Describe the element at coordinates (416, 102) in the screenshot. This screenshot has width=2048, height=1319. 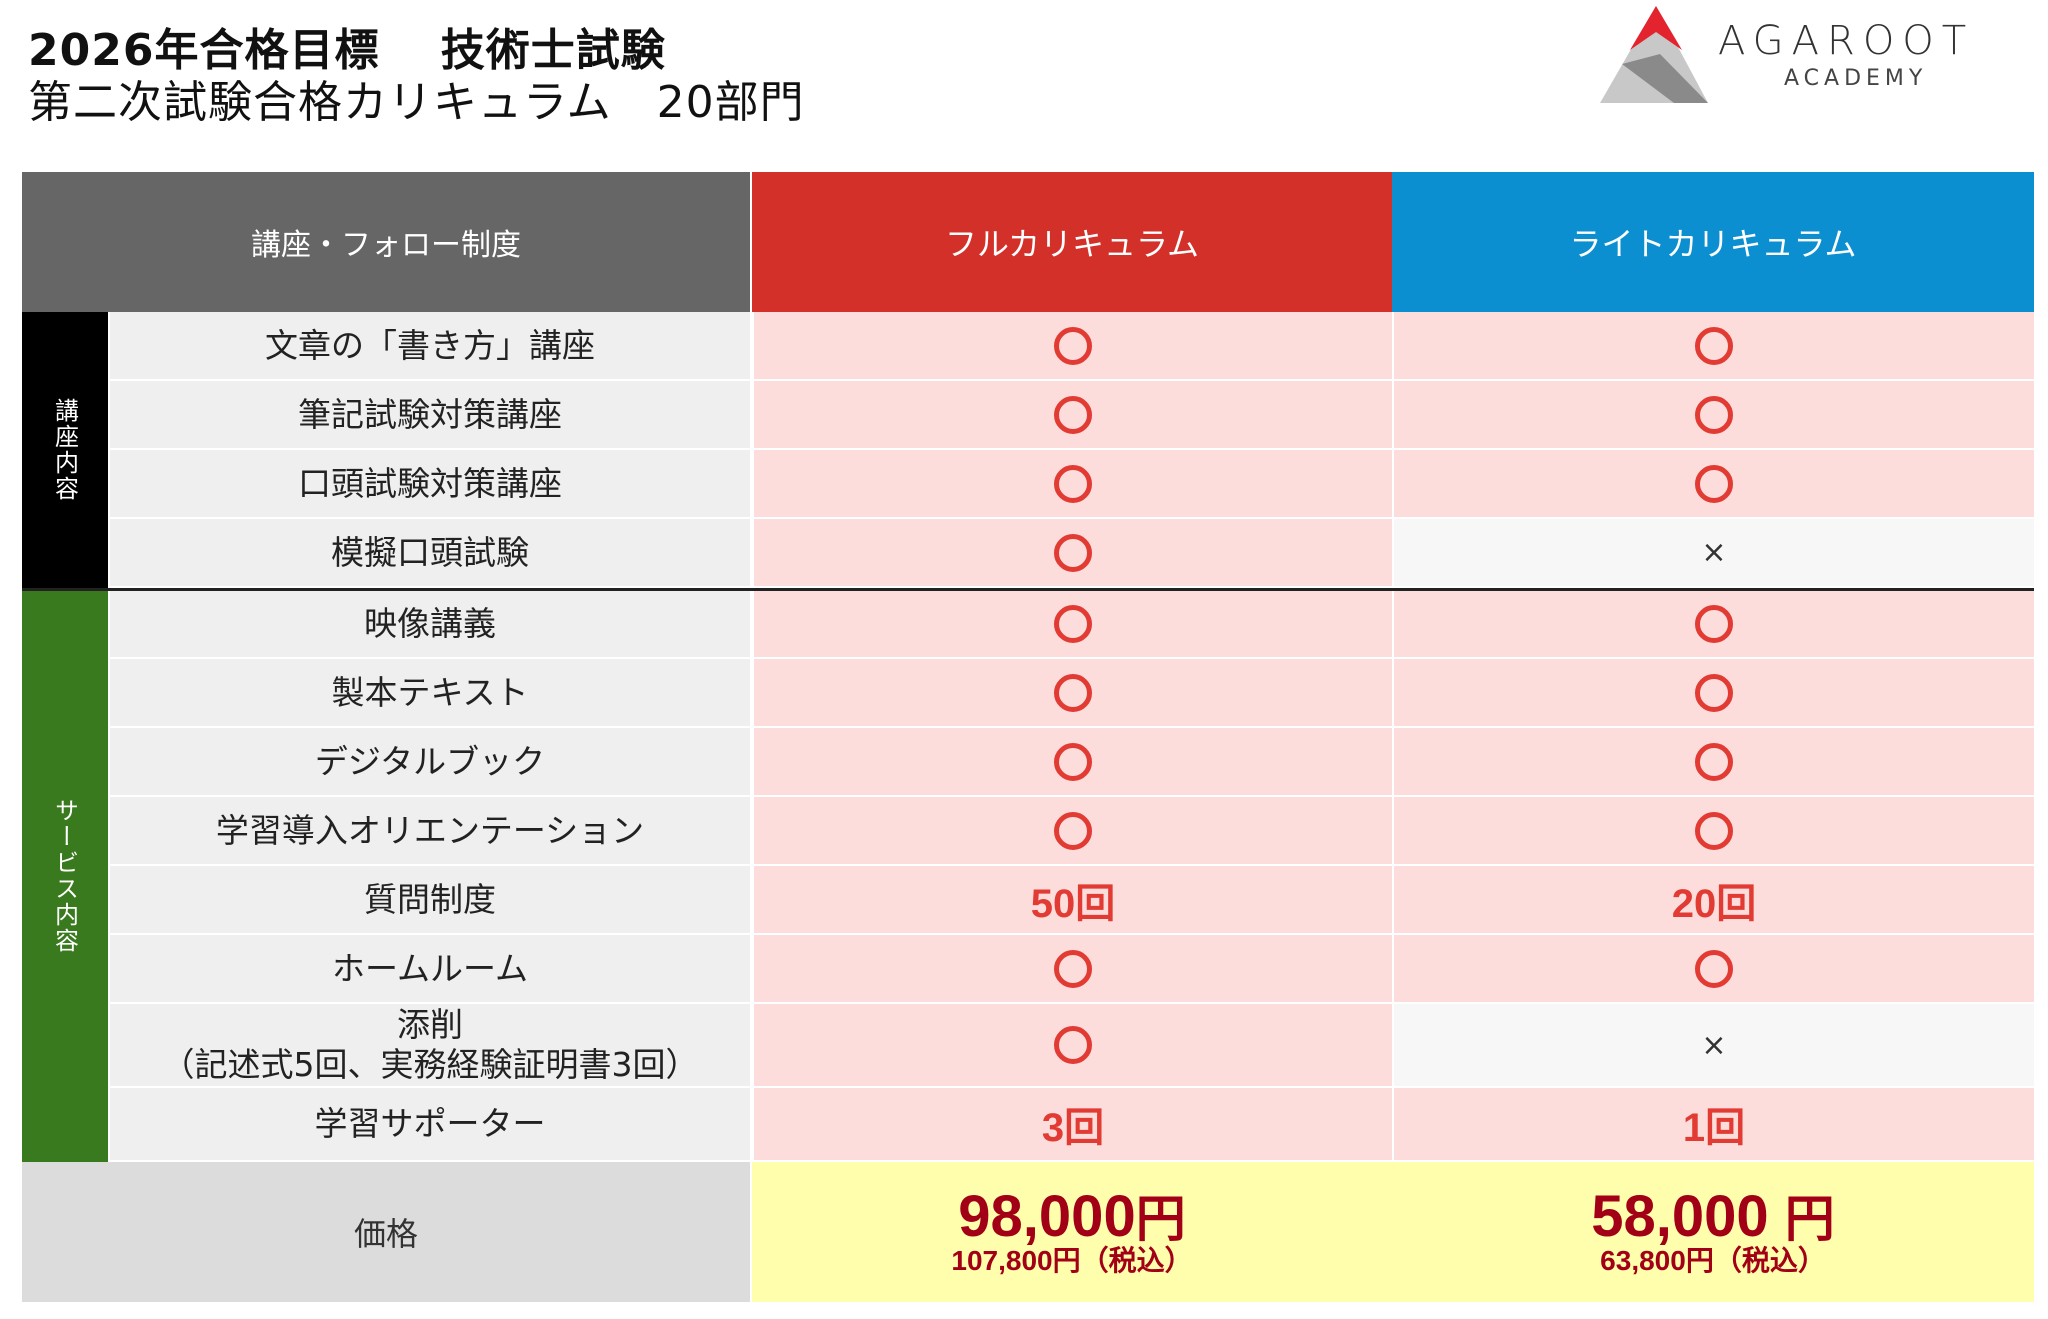
I see `page-title-line2: 第二次試験合格カリキュラム 20部門` at that location.